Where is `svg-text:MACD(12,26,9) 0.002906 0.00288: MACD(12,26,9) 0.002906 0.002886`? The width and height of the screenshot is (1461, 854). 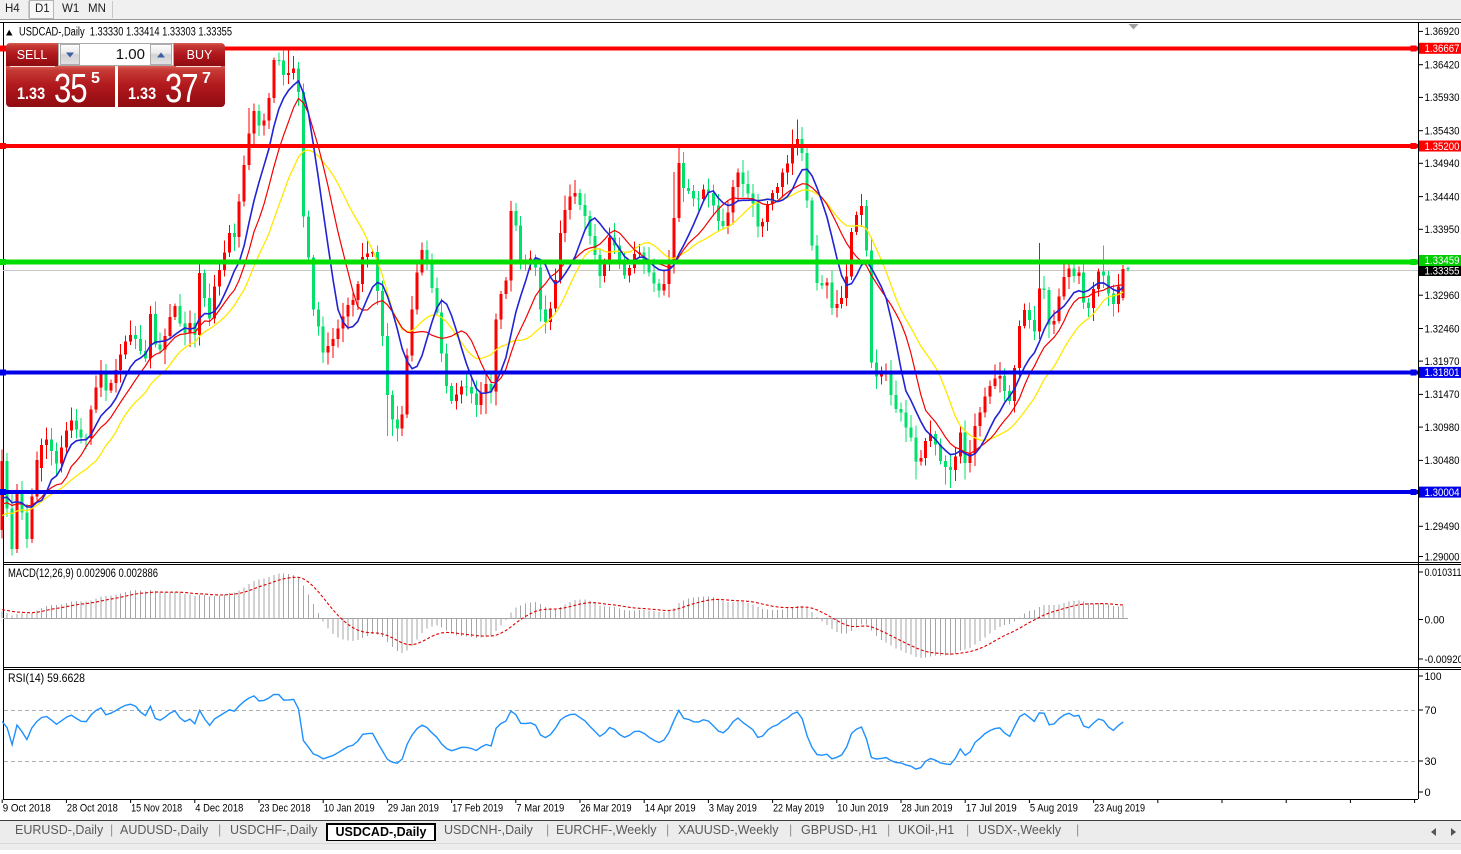
svg-text:MACD(12,26,9) 0.002906 0.00288: MACD(12,26,9) 0.002906 0.002886 is located at coordinates (83, 574).